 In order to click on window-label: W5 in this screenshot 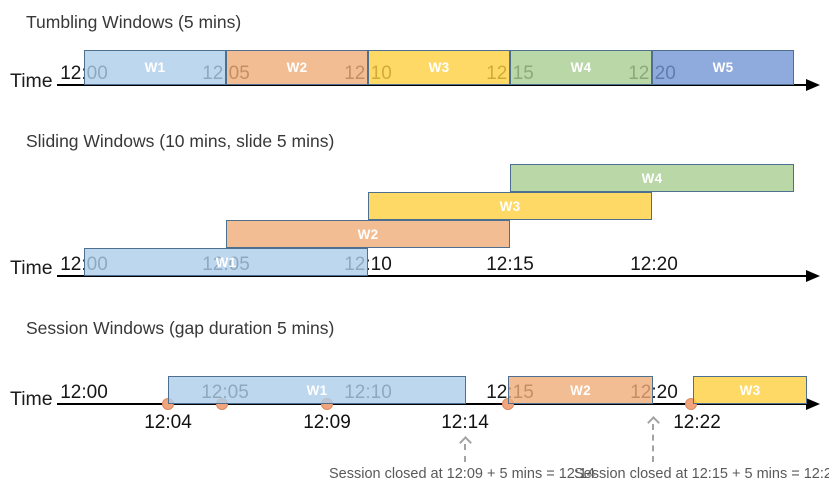, I will do `click(723, 67)`.